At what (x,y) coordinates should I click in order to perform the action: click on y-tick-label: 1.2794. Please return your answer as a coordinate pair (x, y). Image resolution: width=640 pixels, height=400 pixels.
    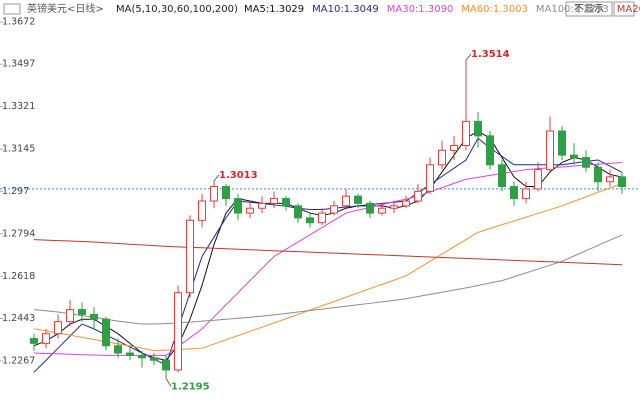
    Looking at the image, I should click on (18, 233).